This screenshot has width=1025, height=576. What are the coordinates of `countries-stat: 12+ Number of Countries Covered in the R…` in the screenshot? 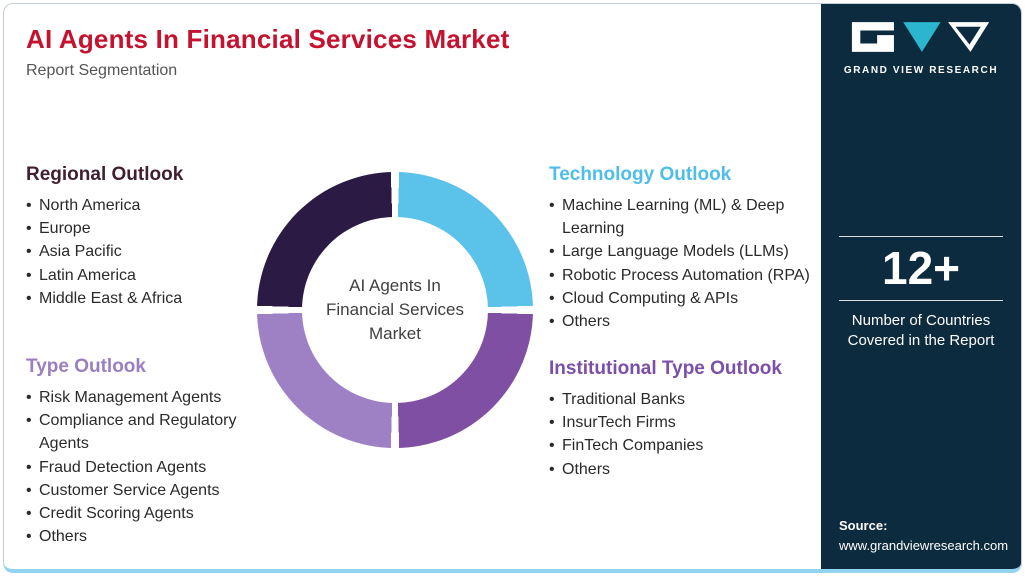 It's located at (921, 293).